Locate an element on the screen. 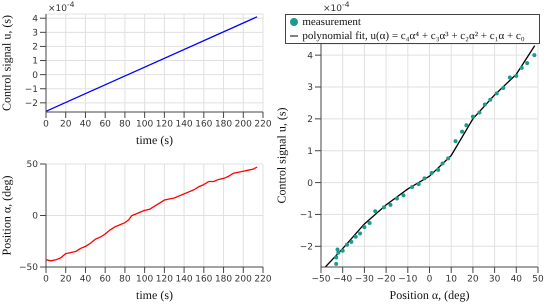 The image size is (550, 305). x-tick-label: 30 is located at coordinates (494, 279).